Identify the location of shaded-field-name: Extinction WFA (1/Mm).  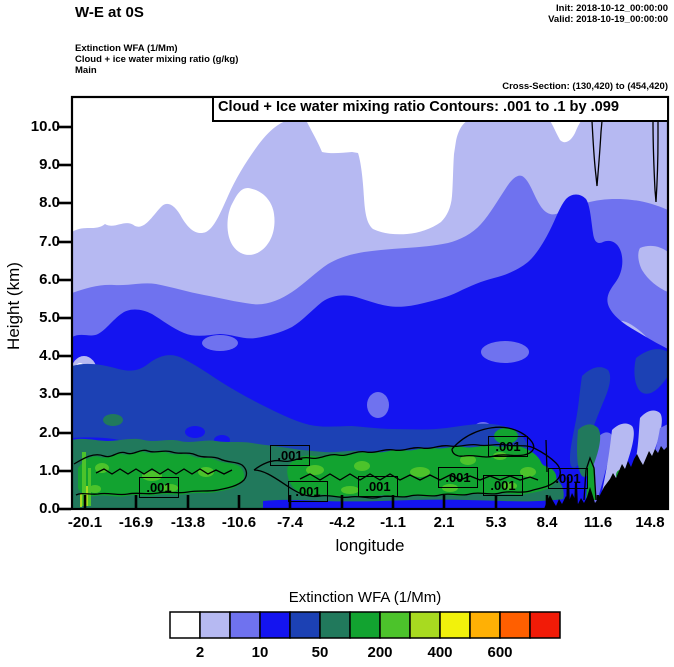
(126, 48).